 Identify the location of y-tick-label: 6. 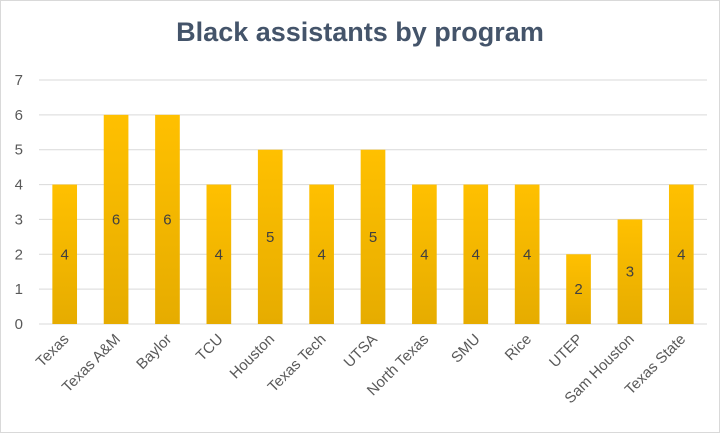
(19, 115).